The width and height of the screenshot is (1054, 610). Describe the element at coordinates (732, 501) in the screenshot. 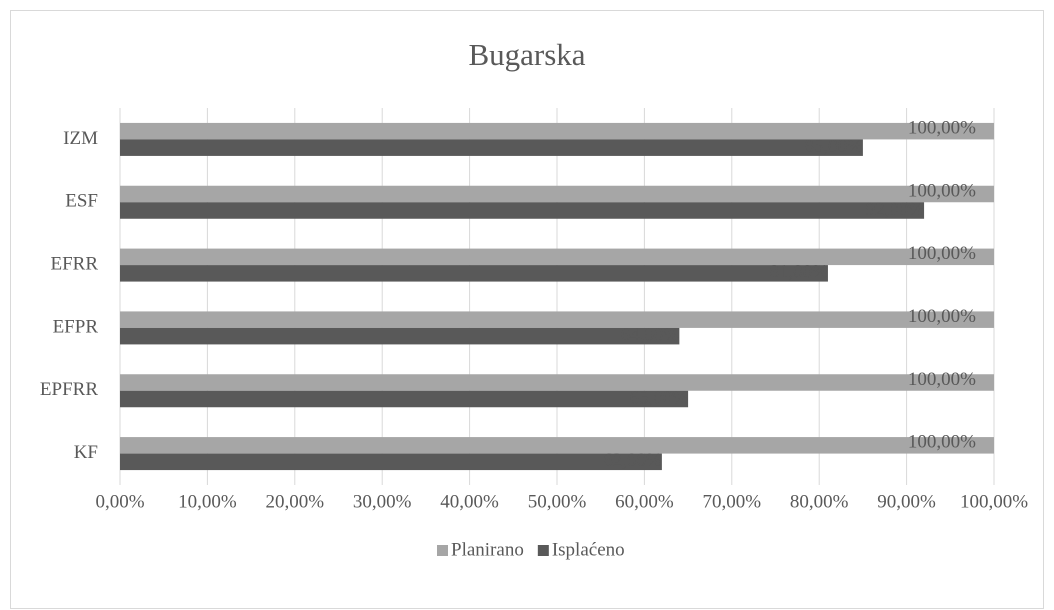

I see `x-tick-label: 70,00%` at that location.